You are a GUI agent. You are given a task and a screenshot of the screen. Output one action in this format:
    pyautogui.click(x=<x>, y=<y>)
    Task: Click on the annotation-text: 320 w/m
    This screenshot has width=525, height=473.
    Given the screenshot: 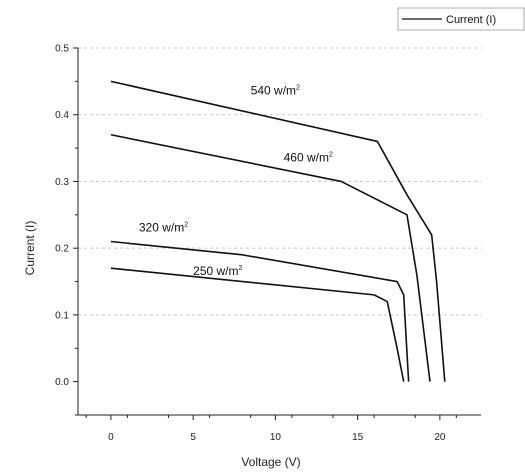 What is the action you would take?
    pyautogui.click(x=161, y=228)
    